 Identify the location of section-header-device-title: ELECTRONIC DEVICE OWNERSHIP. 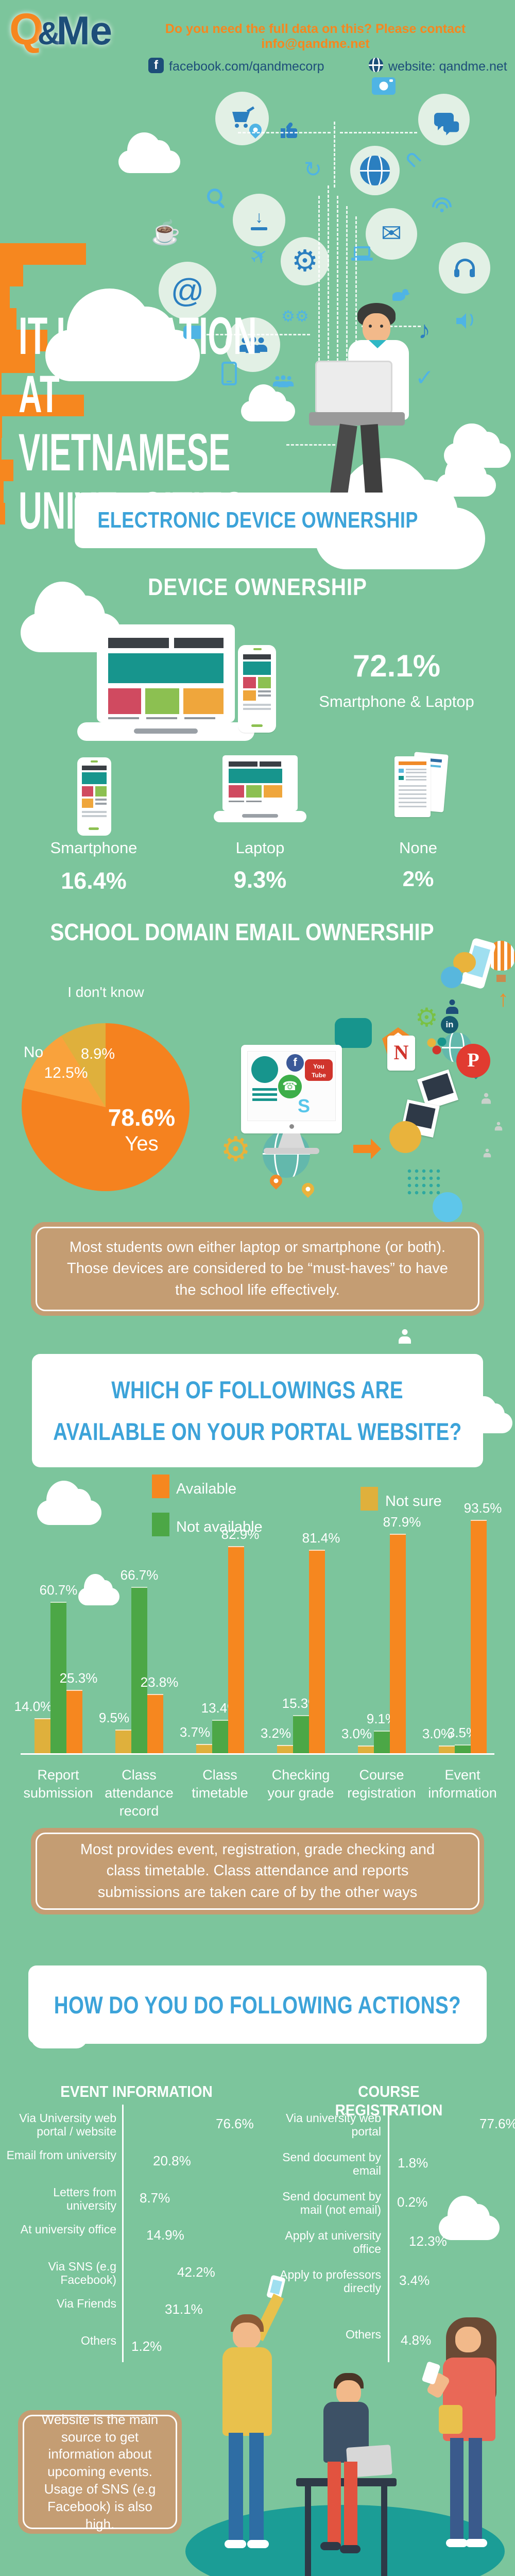
(258, 520).